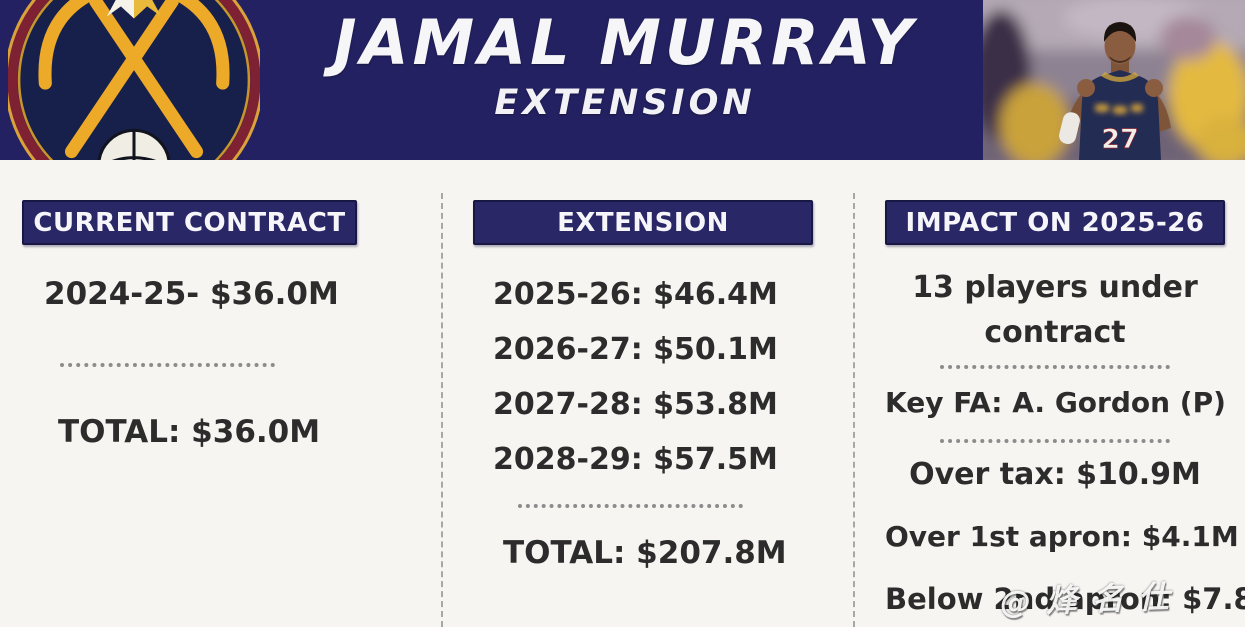 The image size is (1245, 627). Describe the element at coordinates (635, 349) in the screenshot. I see `salary-row-2026-27: 2026-27: $50.1M` at that location.